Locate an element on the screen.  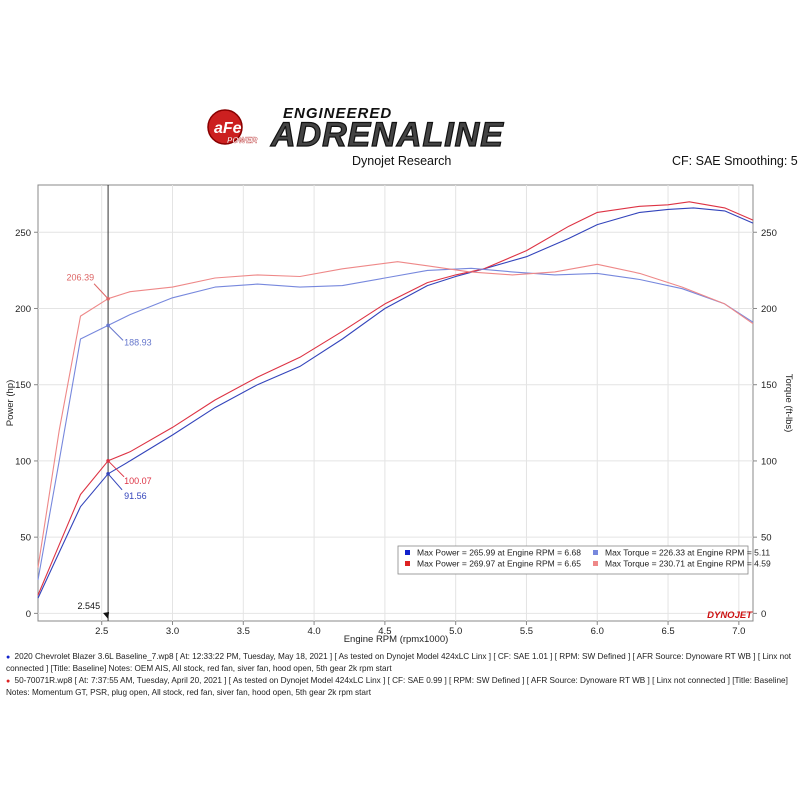
annotations: 2.545 206.39 188.93 100.07 91.56 is located at coordinates (109, 403).